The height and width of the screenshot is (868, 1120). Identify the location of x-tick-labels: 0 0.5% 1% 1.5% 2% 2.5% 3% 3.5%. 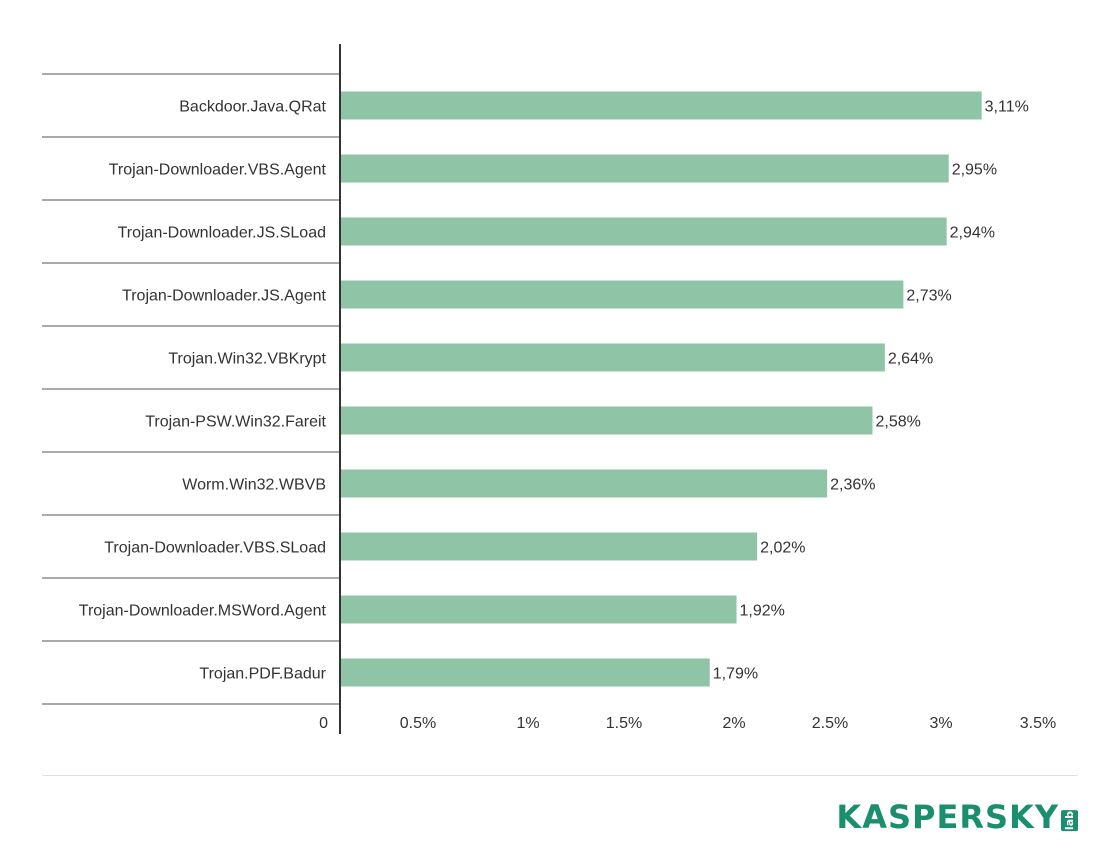
(687, 723).